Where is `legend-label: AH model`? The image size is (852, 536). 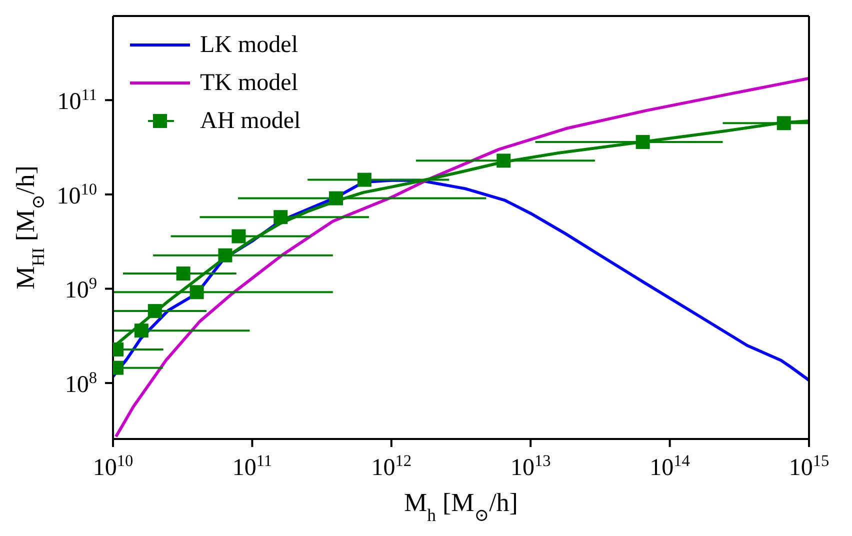 legend-label: AH model is located at coordinates (250, 121).